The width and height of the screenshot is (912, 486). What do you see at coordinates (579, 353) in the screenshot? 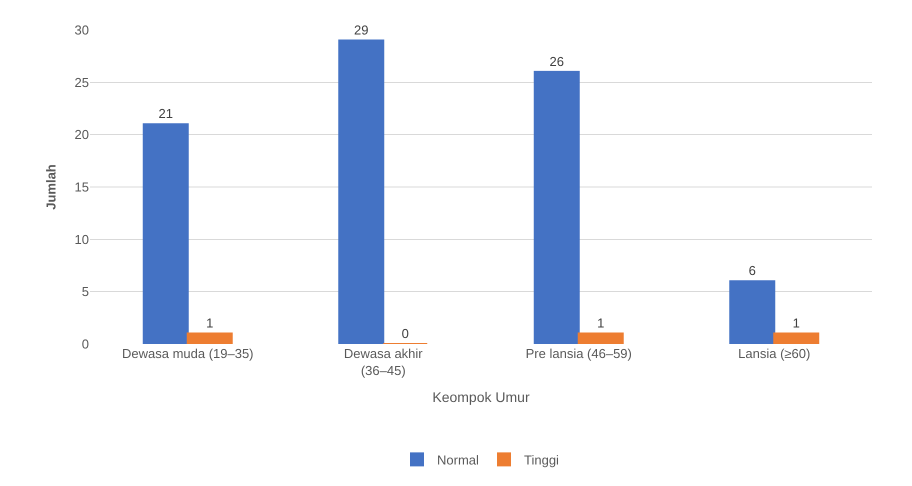
I see `x-tick-label: Pre lansia (46–59)` at bounding box center [579, 353].